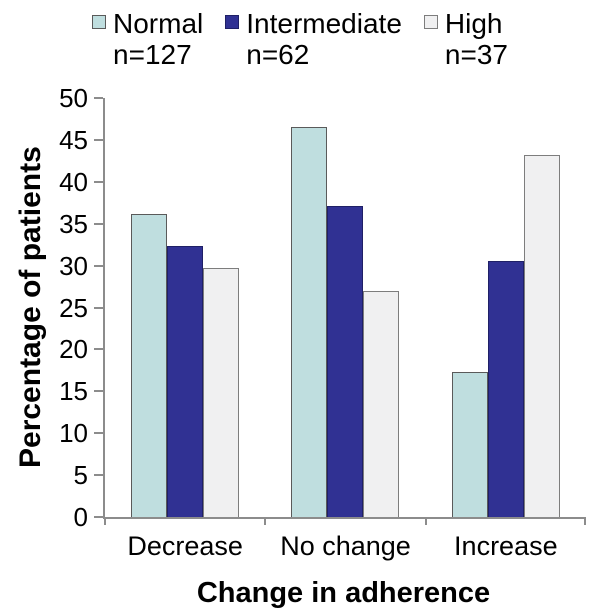 The image size is (600, 614). What do you see at coordinates (381, 403) in the screenshot?
I see `bar-high-no-change` at bounding box center [381, 403].